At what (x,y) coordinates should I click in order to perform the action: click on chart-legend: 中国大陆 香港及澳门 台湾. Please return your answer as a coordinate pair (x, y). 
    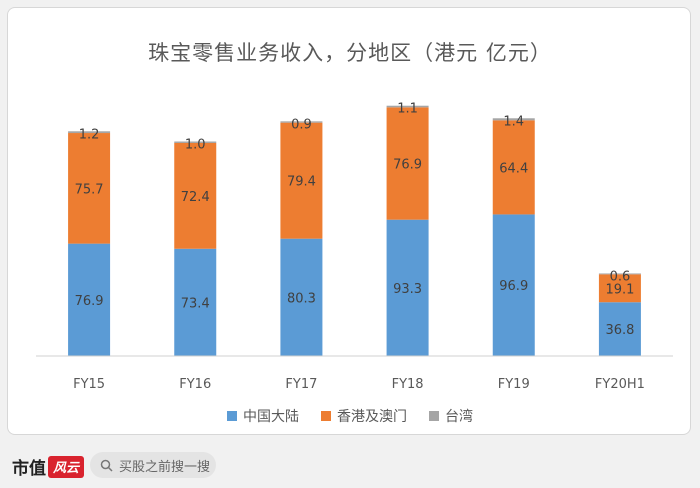
    Looking at the image, I should click on (350, 416).